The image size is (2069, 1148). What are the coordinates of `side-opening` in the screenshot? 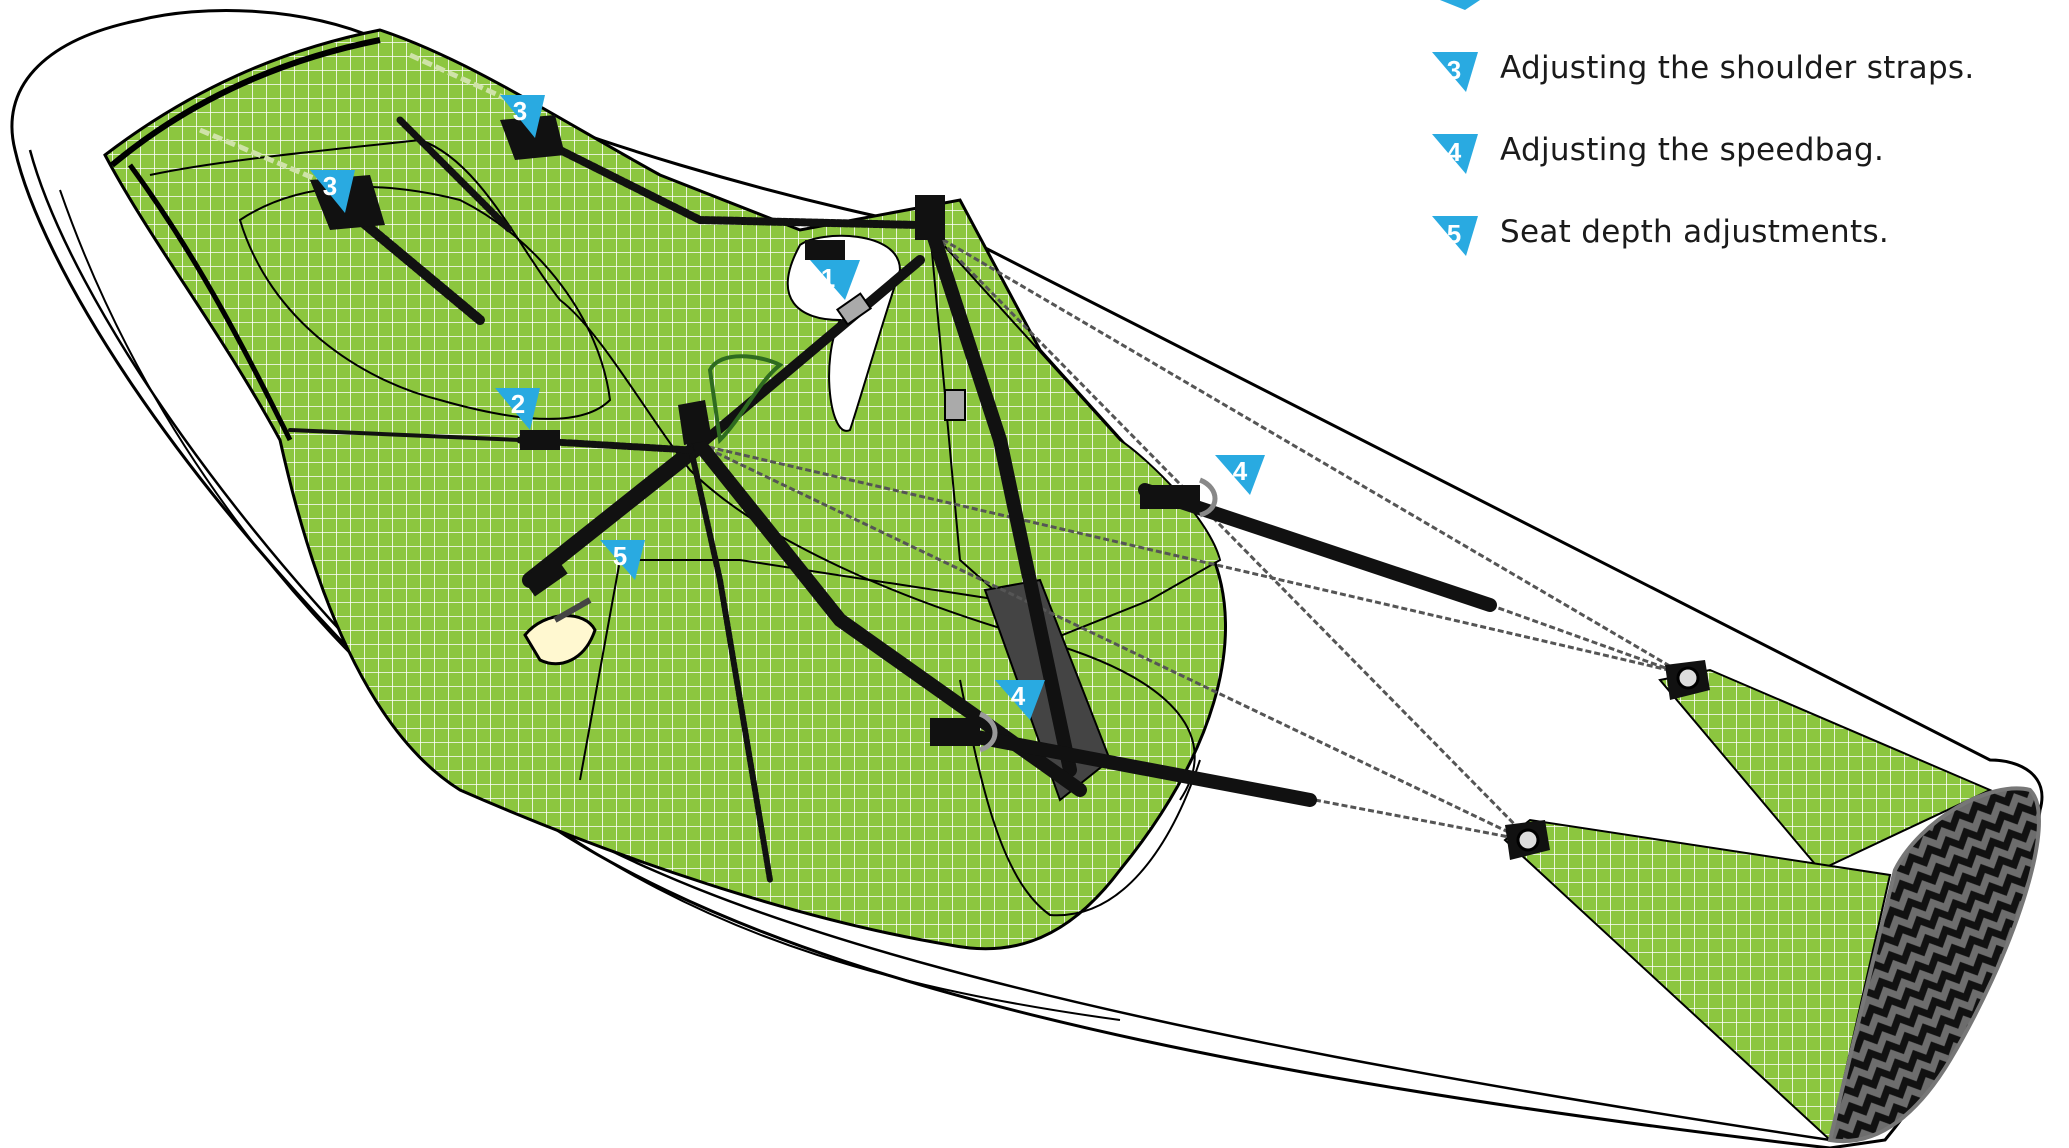 It's located at (844, 333).